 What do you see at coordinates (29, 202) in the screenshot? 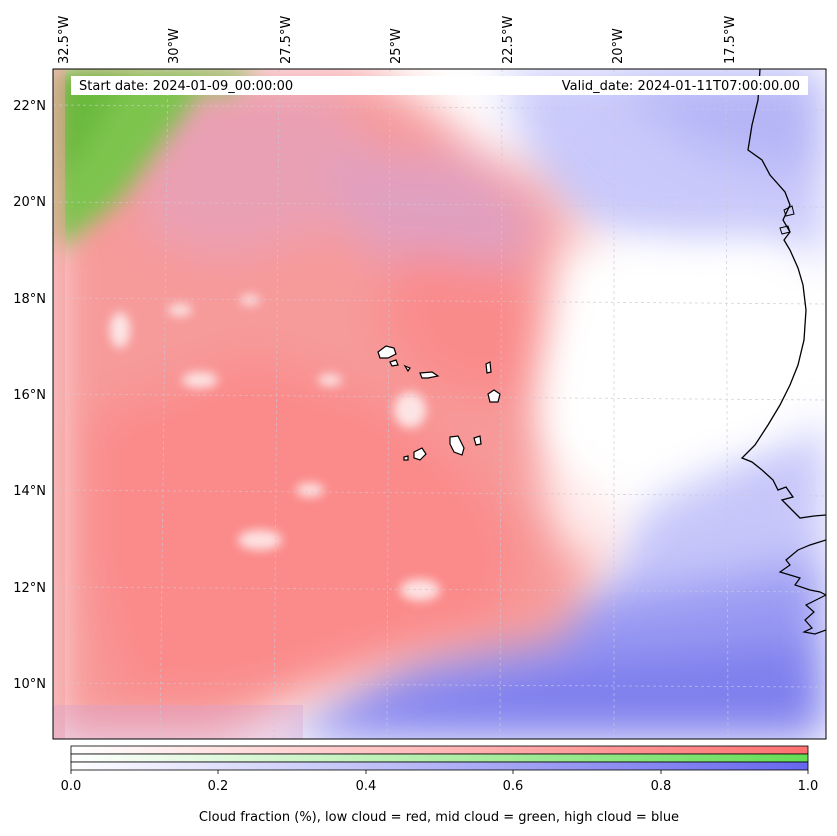
I see `lat-label: 20°N` at bounding box center [29, 202].